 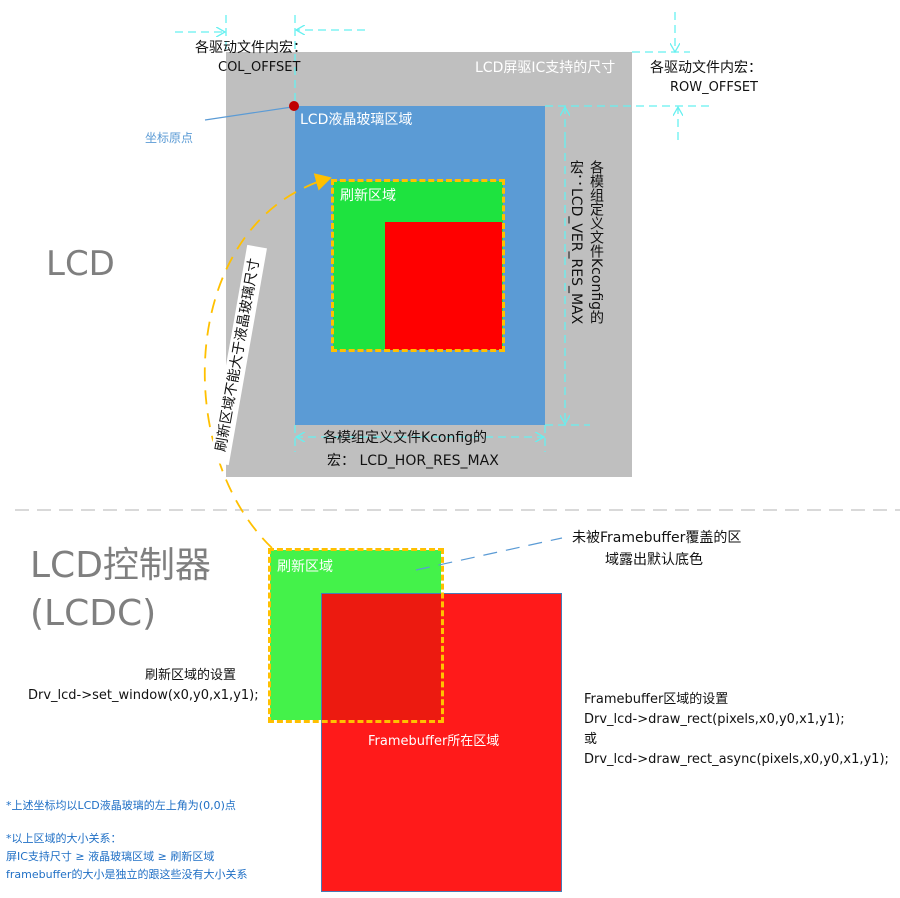 What do you see at coordinates (127, 874) in the screenshot?
I see `note-framebuffer: framebuffer的大小是独立的跟这些没有大小关系` at bounding box center [127, 874].